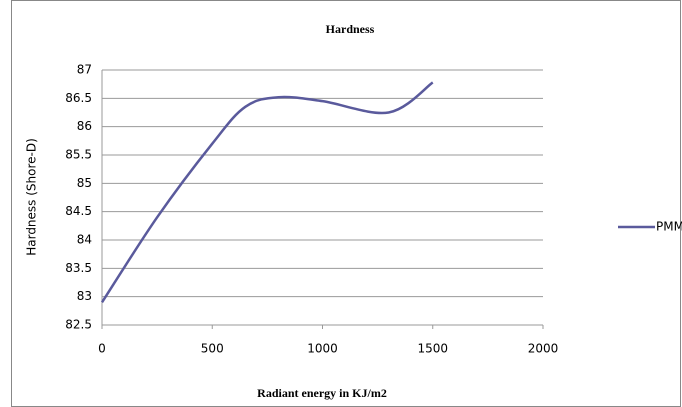 Image resolution: width=682 pixels, height=407 pixels. Describe the element at coordinates (322, 349) in the screenshot. I see `x-tick-label: 1000` at that location.